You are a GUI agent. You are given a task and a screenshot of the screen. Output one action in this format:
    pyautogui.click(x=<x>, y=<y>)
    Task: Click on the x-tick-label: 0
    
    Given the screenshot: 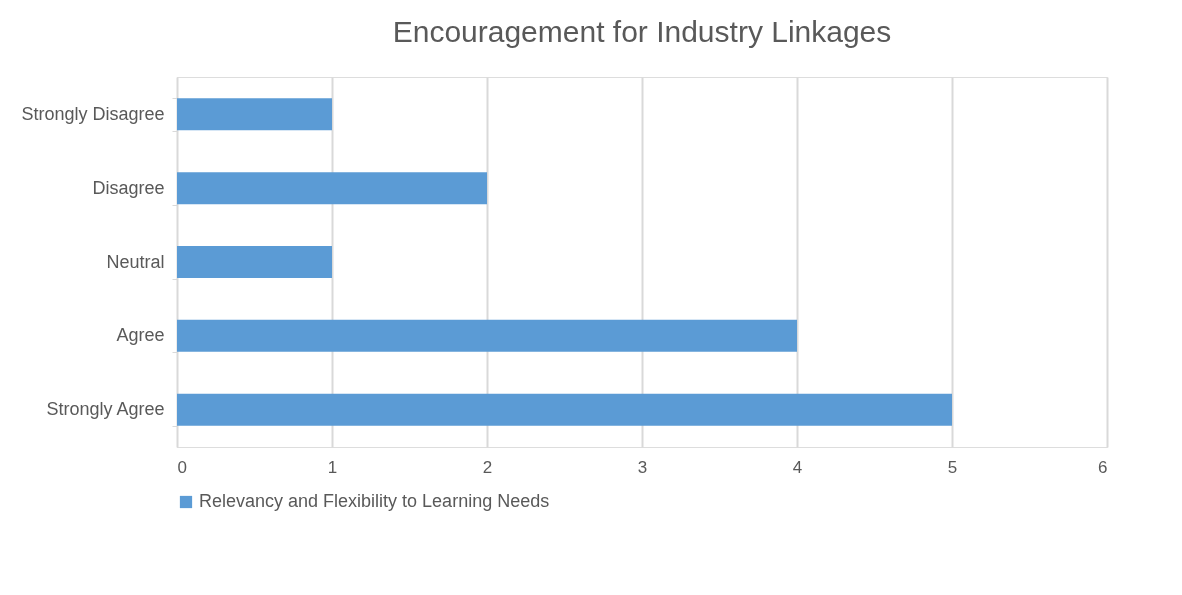 What is the action you would take?
    pyautogui.click(x=182, y=467)
    